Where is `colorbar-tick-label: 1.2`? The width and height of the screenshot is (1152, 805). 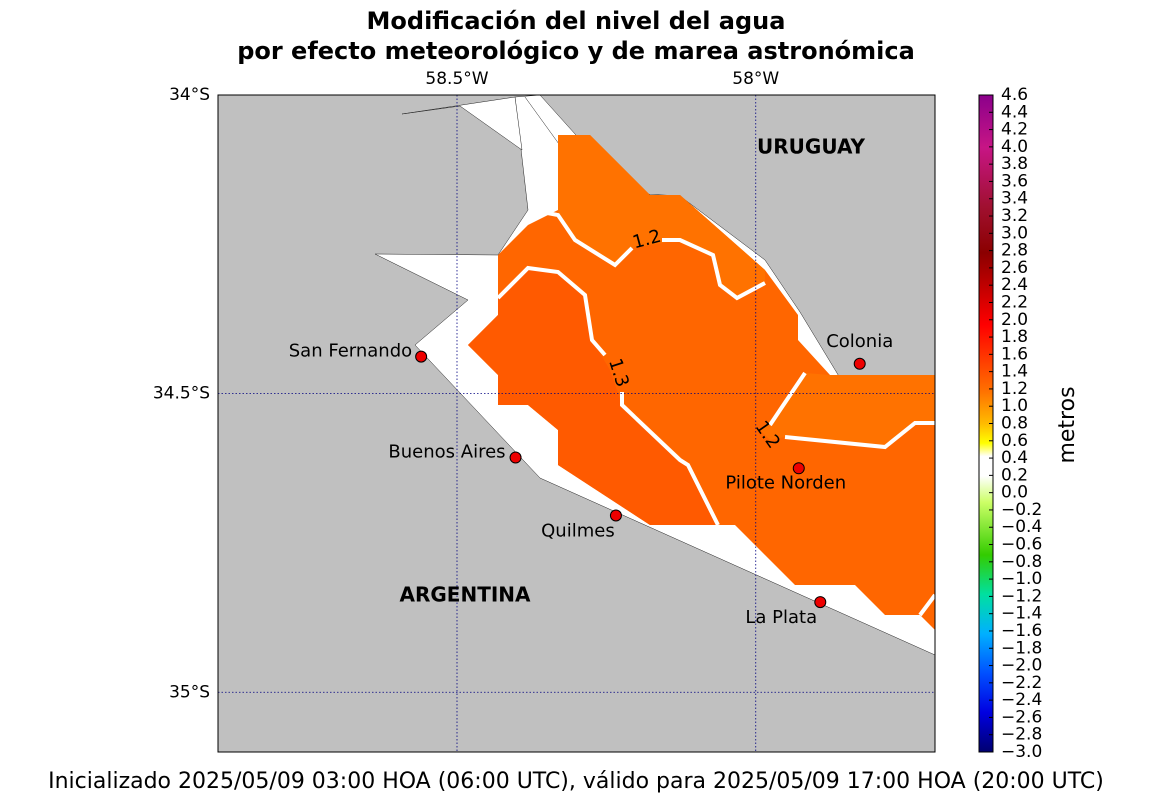
colorbar-tick-label: 1.2 is located at coordinates (1014, 389).